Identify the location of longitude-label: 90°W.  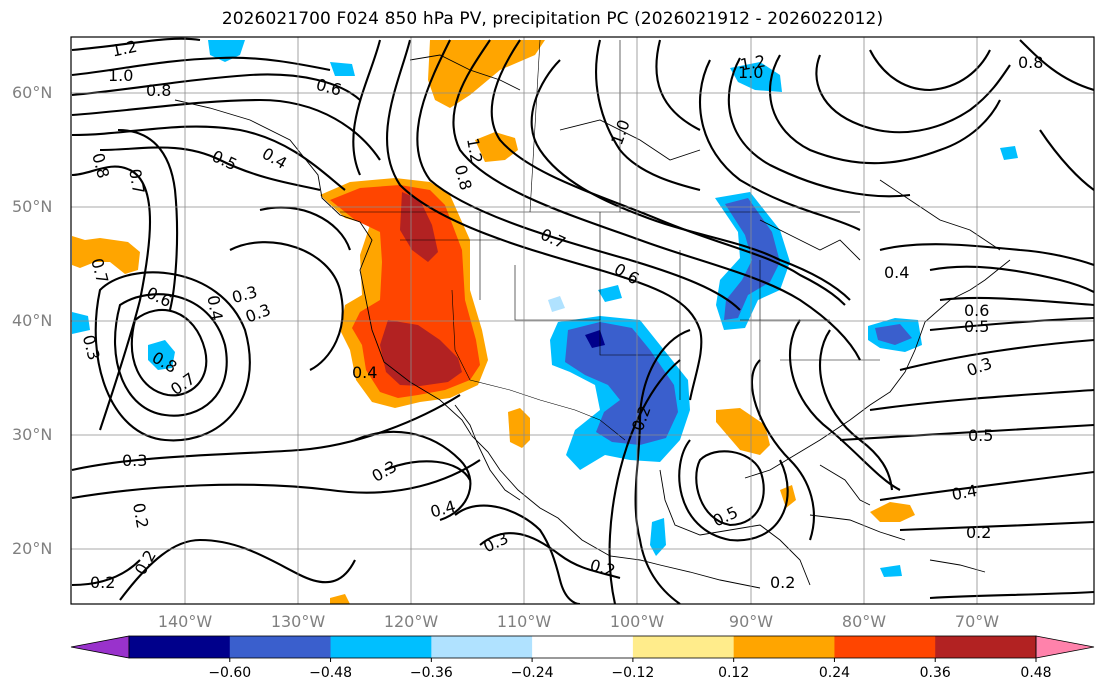
(751, 621).